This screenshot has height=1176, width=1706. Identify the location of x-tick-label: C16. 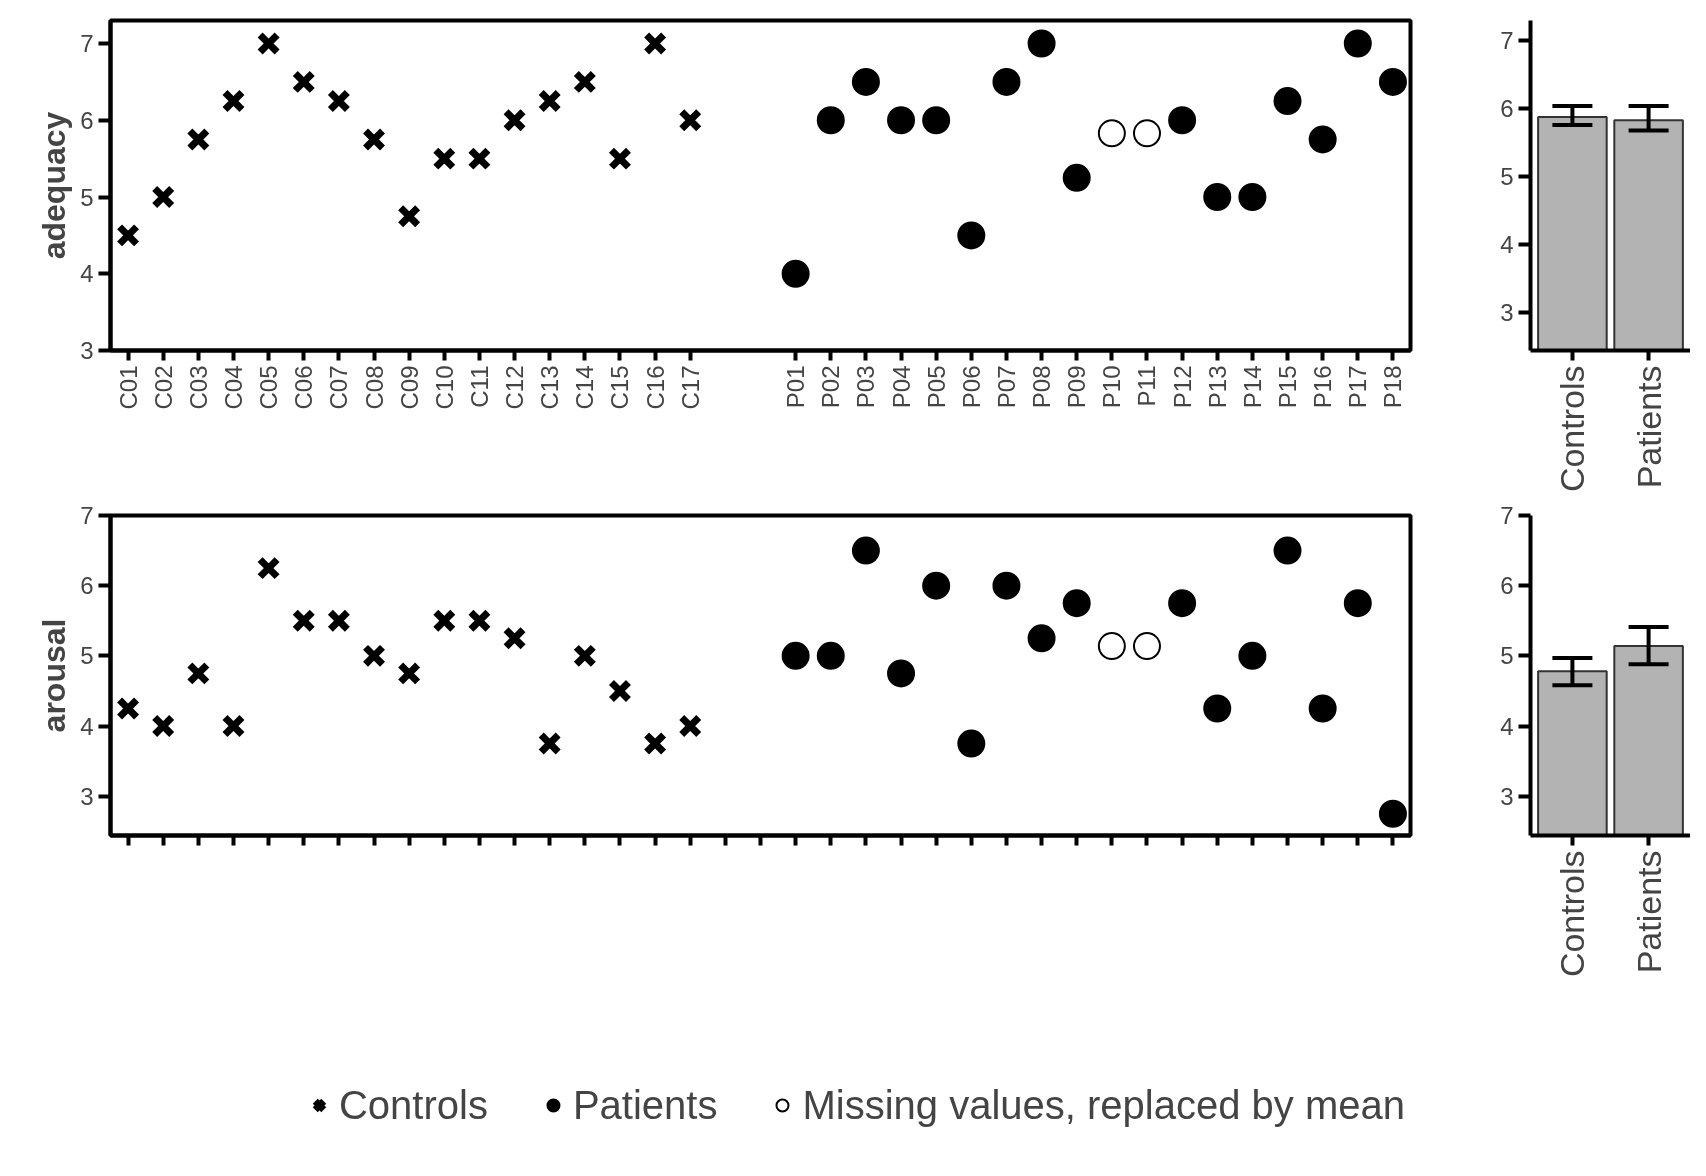
(655, 387).